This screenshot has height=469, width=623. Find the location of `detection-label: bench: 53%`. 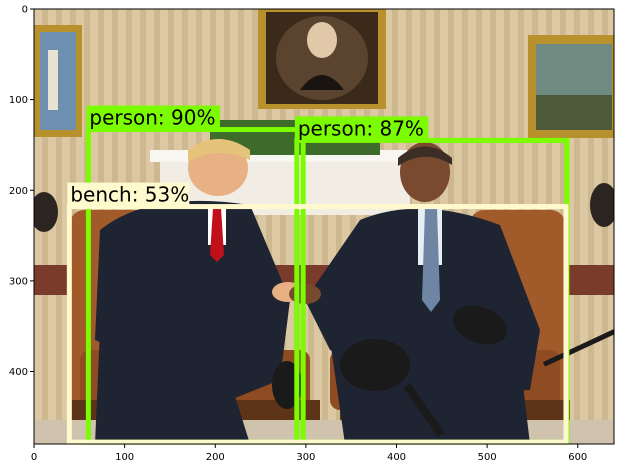

detection-label: bench: 53% is located at coordinates (129, 195).